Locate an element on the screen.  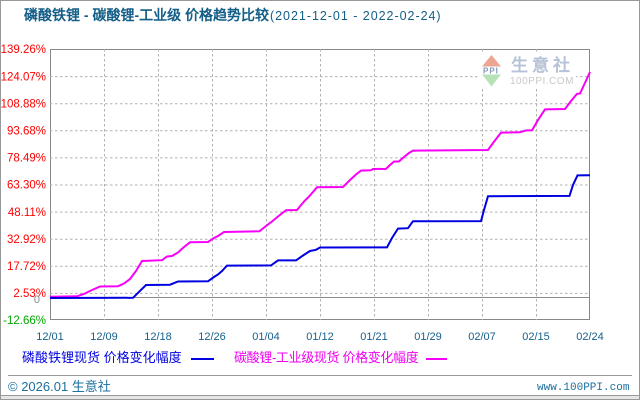
svg-text: 12/09 is located at coordinates (104, 337).